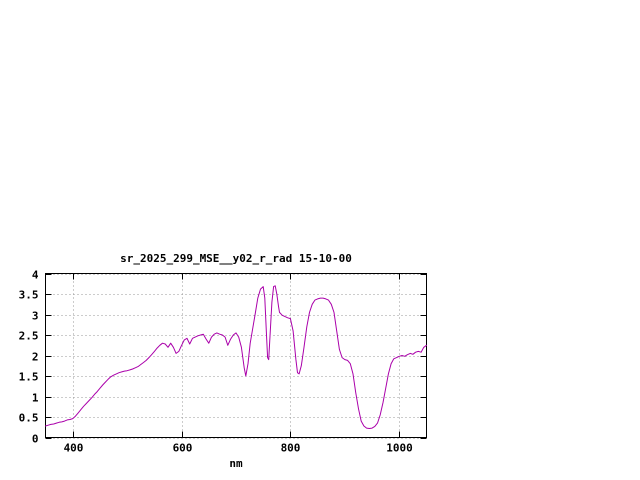  What do you see at coordinates (236, 258) in the screenshot?
I see `chart-title: sr_2025_299_MSE__y02_r_rad 15-10-00` at bounding box center [236, 258].